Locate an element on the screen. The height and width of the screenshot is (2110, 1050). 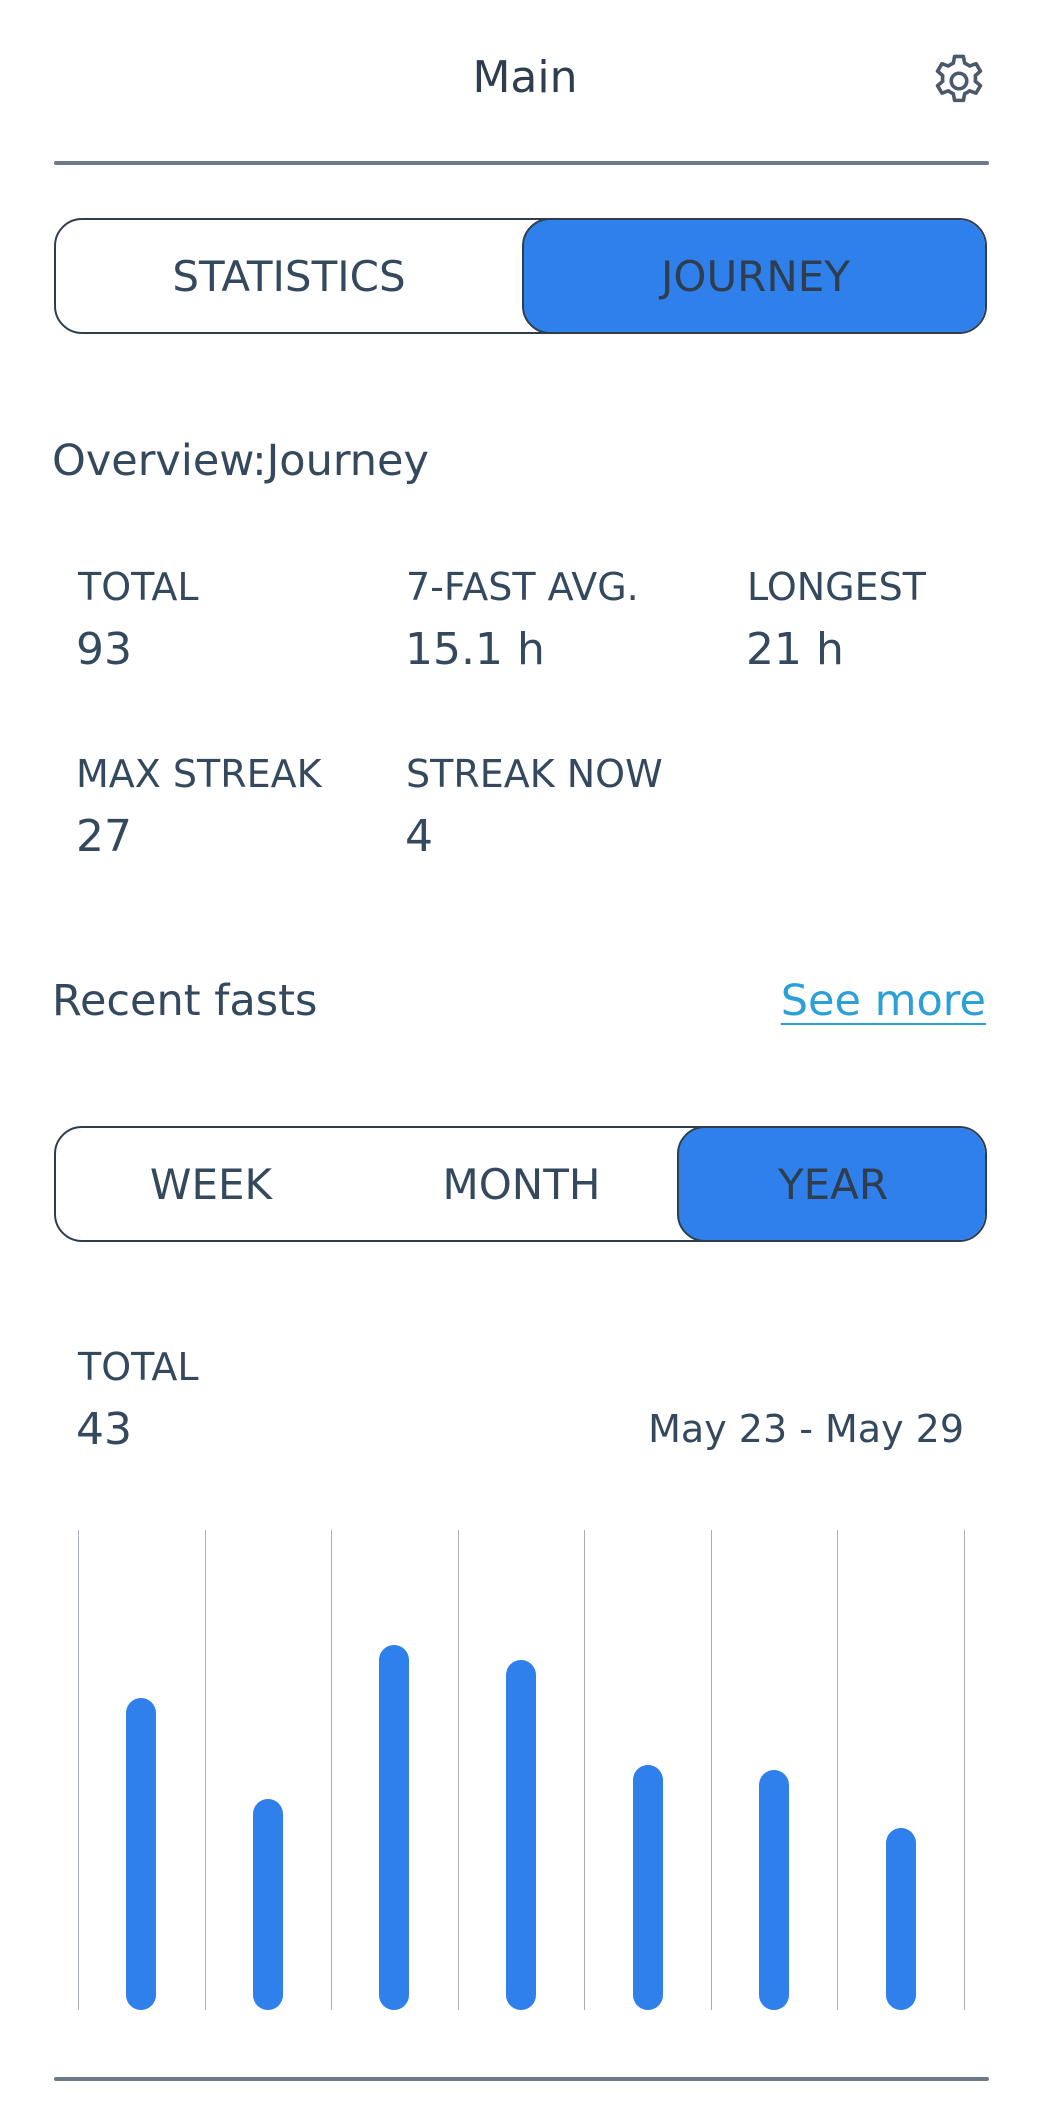
stat-longest-value: 21 h is located at coordinates (795, 649).